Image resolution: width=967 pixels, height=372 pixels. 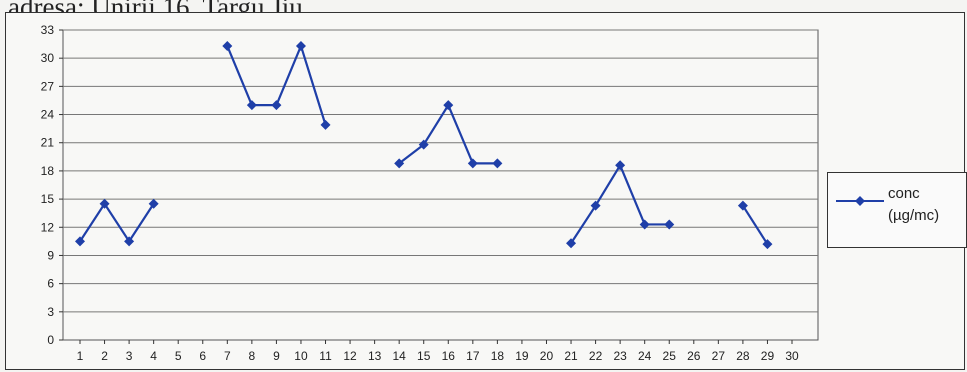 What do you see at coordinates (375, 356) in the screenshot?
I see `x-tick-label: 13` at bounding box center [375, 356].